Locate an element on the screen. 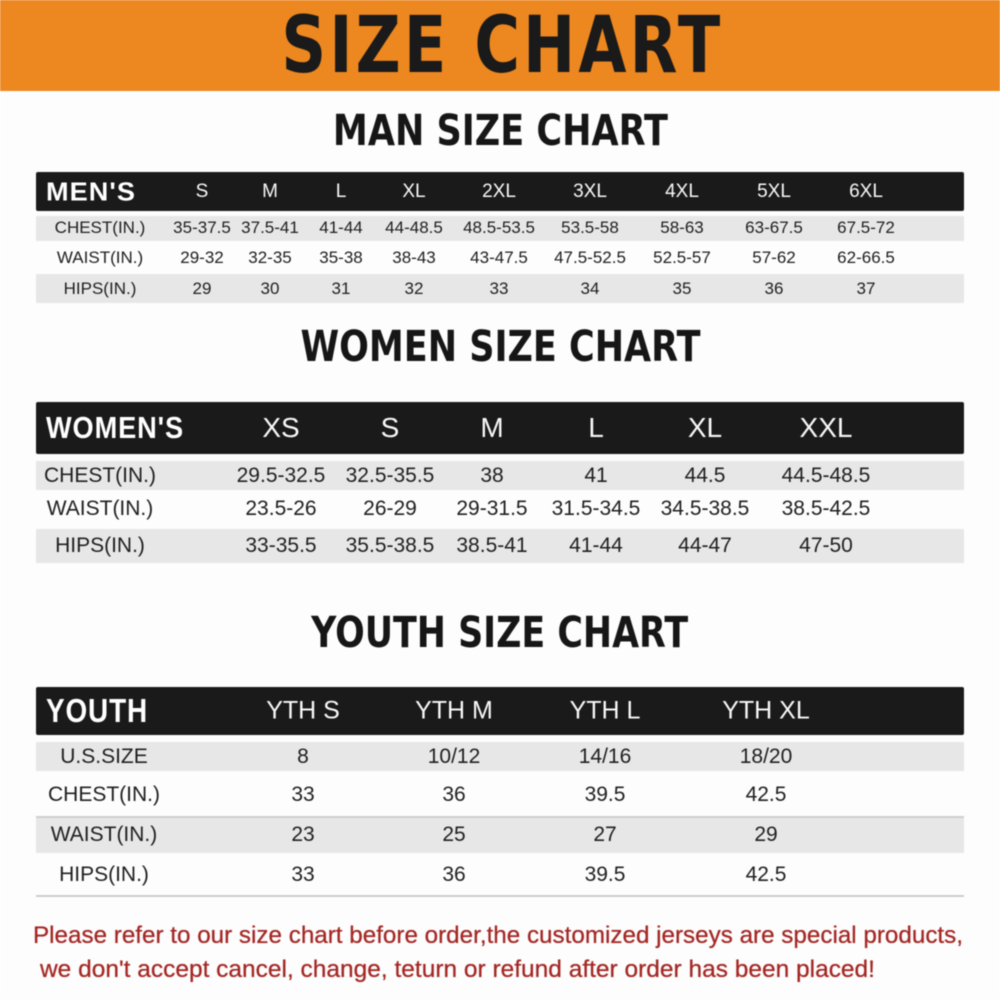 The width and height of the screenshot is (1000, 1000). column-header-4xl: 4XL is located at coordinates (682, 191).